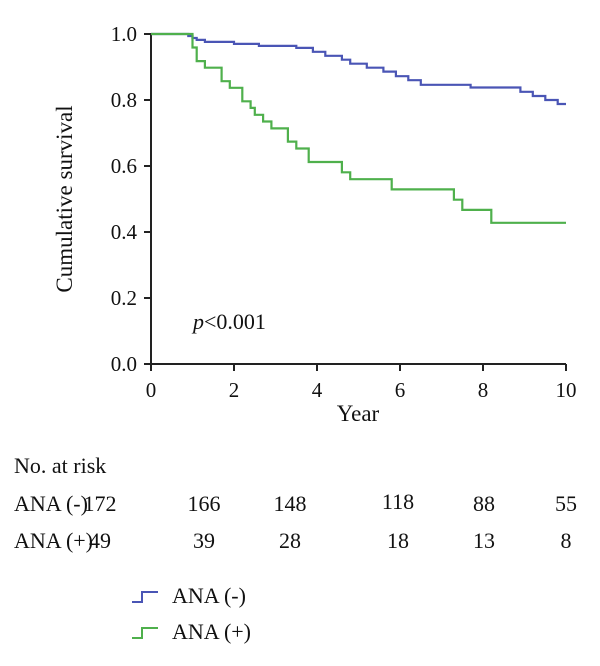 The image size is (600, 666). I want to click on risk-cell: 39, so click(204, 540).